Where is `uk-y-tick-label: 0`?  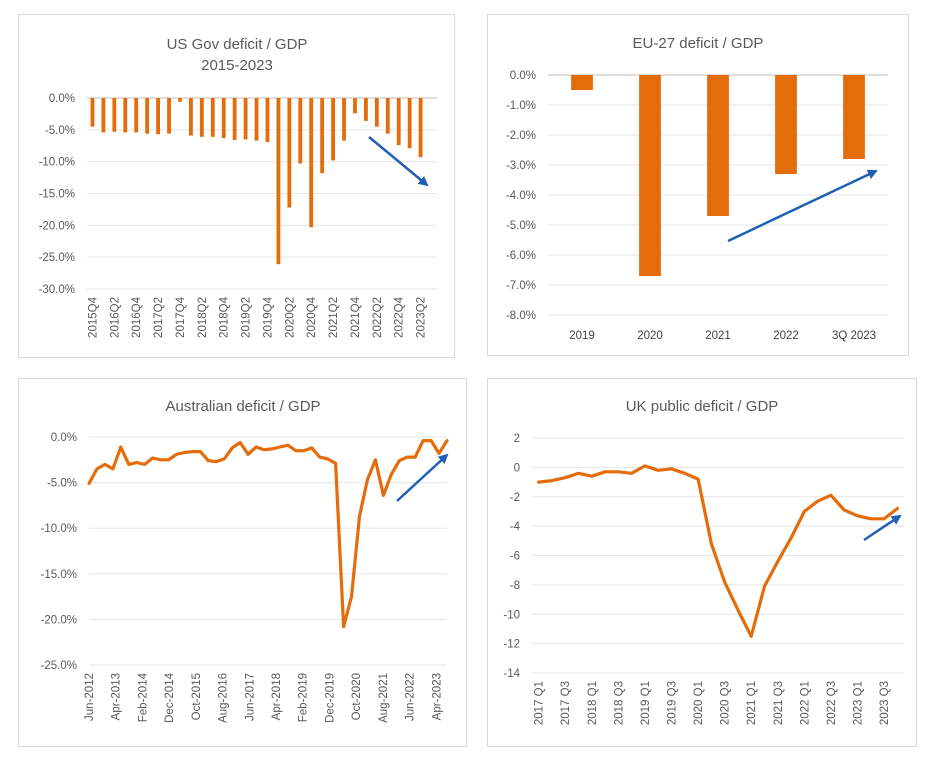 uk-y-tick-label: 0 is located at coordinates (517, 468).